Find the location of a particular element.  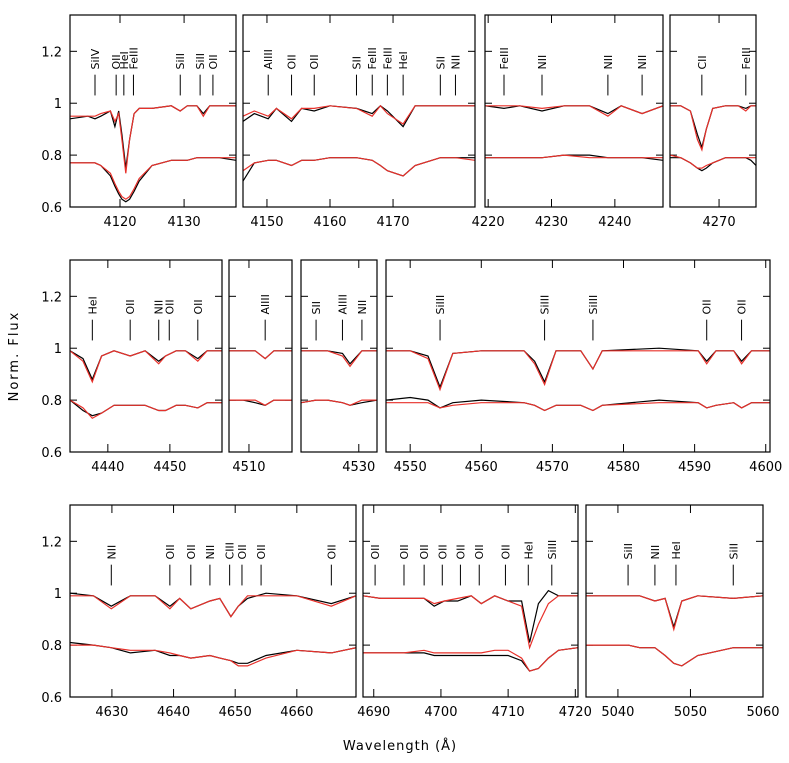

x-tick-label: 4650 is located at coordinates (235, 712).